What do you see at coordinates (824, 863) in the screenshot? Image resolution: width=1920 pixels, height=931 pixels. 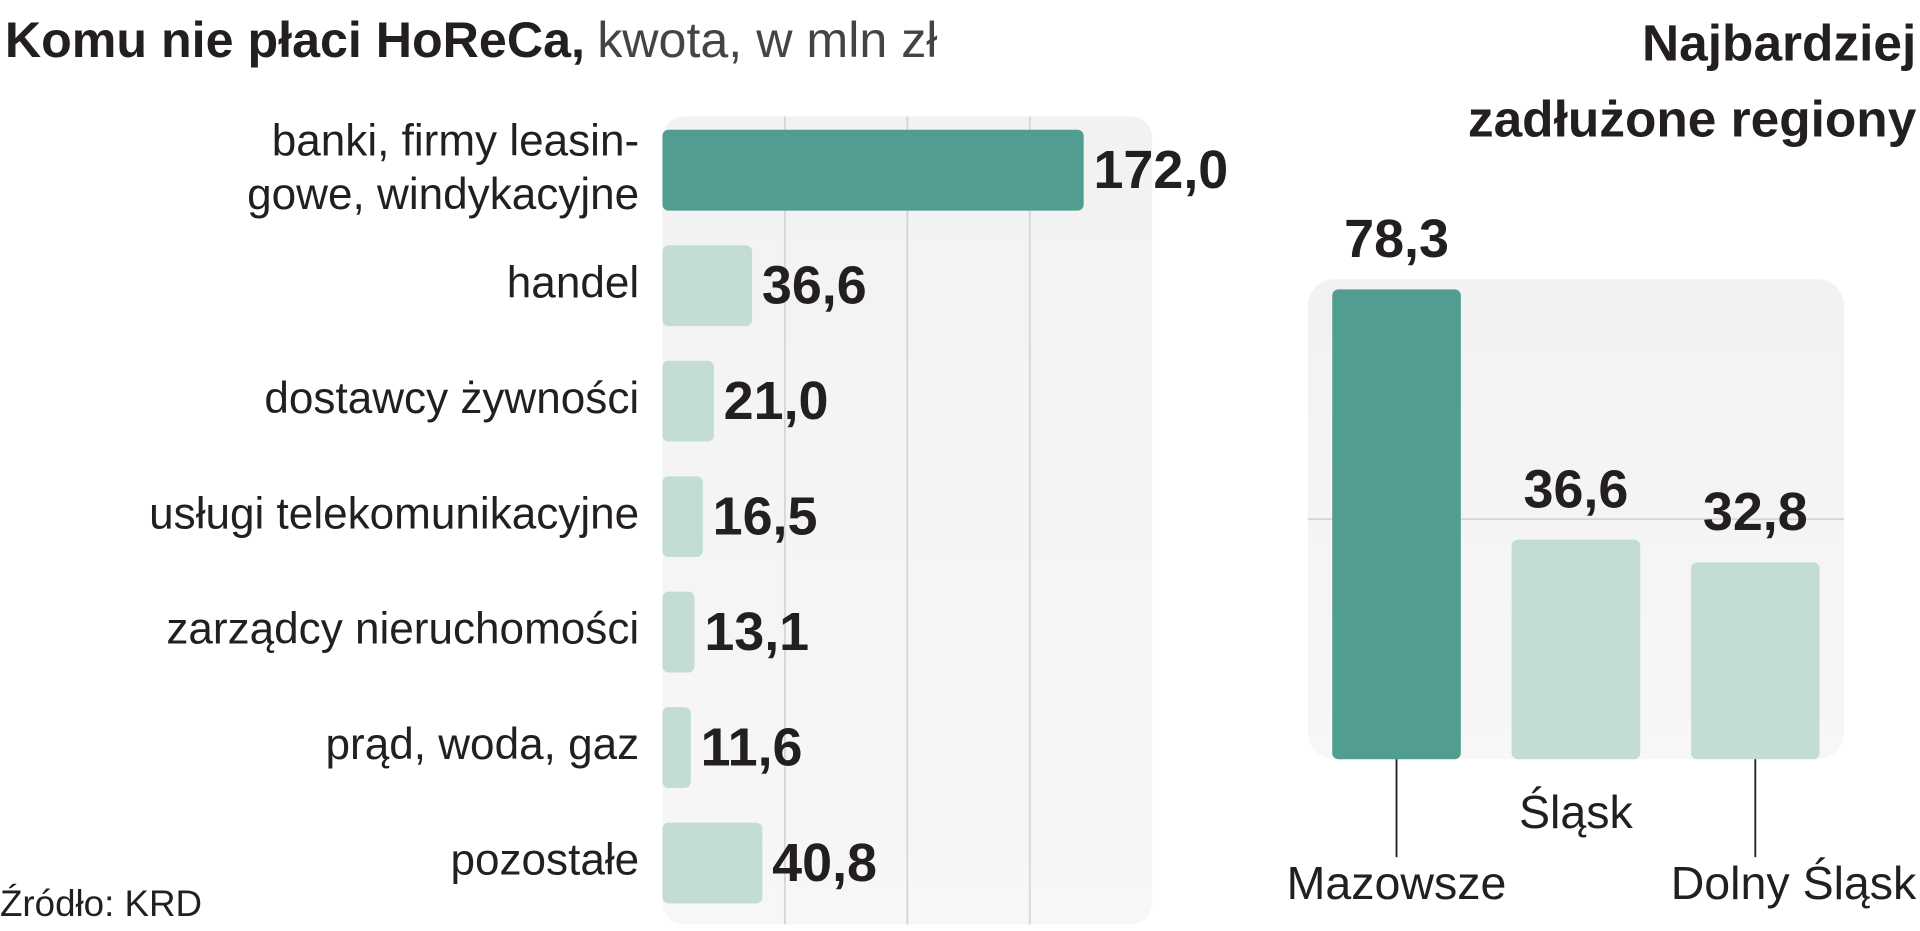 I see `value-label: 40,8` at bounding box center [824, 863].